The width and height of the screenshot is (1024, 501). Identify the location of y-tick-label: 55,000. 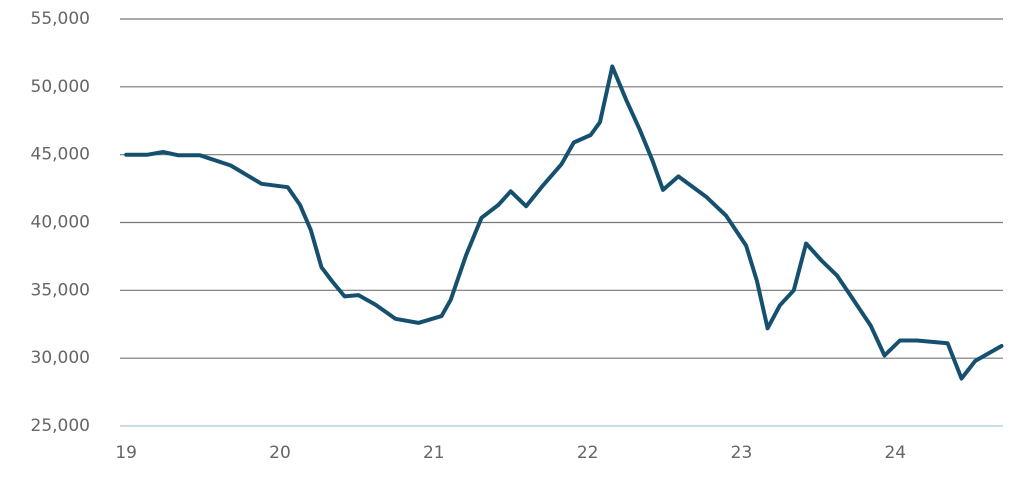
(60, 19).